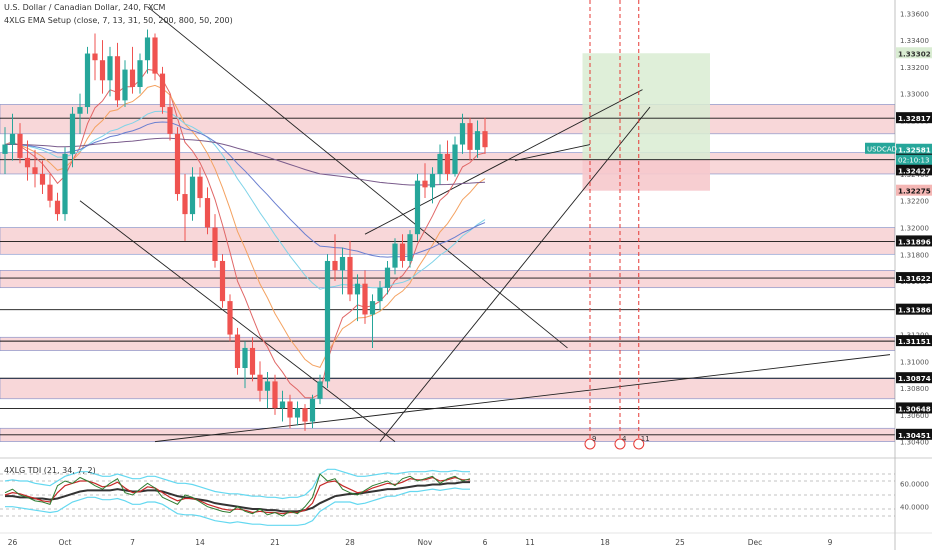 Image resolution: width=932 pixels, height=550 pixels. I want to click on price-label: 1.33302, so click(914, 53).